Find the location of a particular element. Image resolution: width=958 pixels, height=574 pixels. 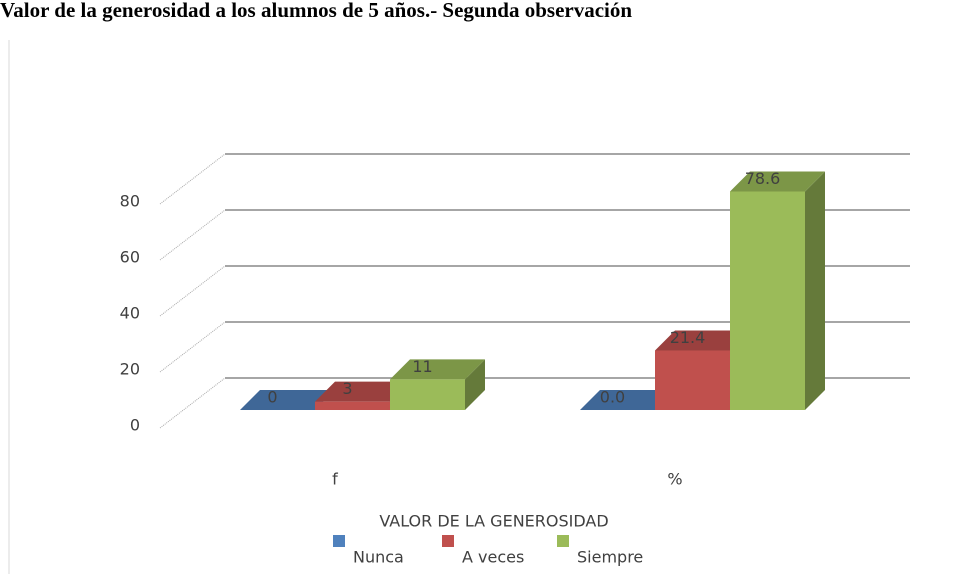

value-label: 78.6 is located at coordinates (763, 178).